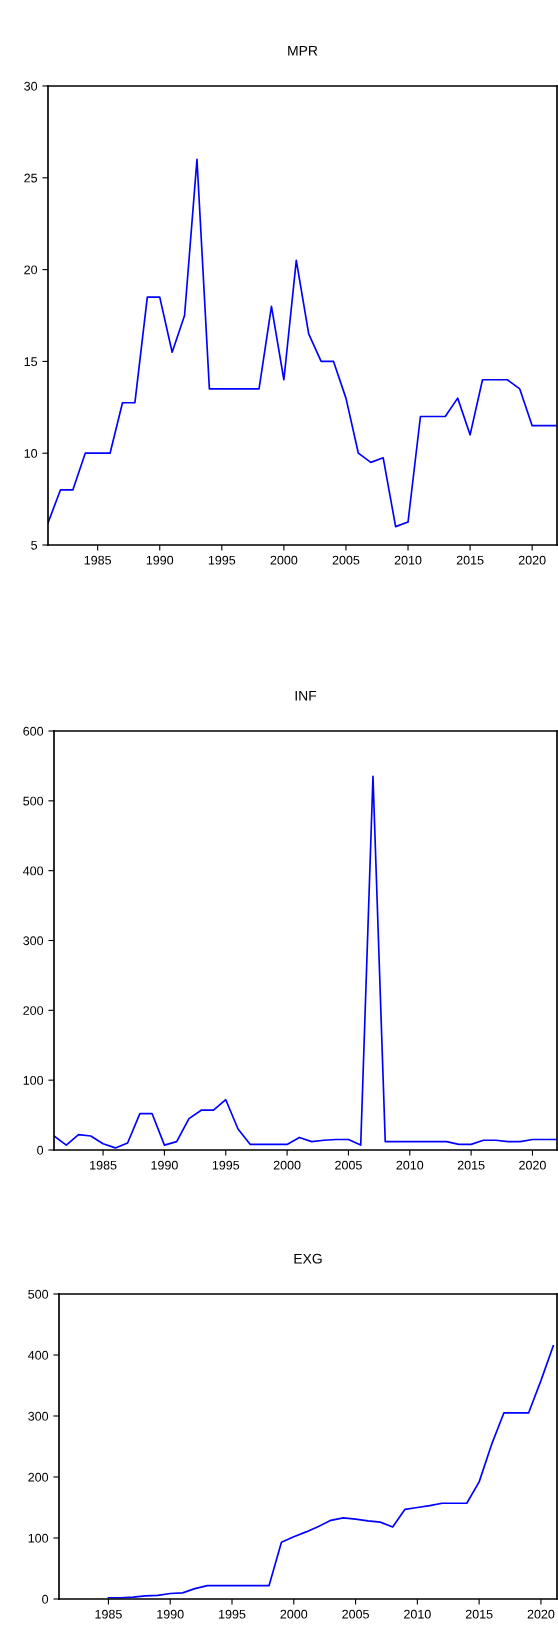  I want to click on y-tick-label: 10, so click(31, 453).